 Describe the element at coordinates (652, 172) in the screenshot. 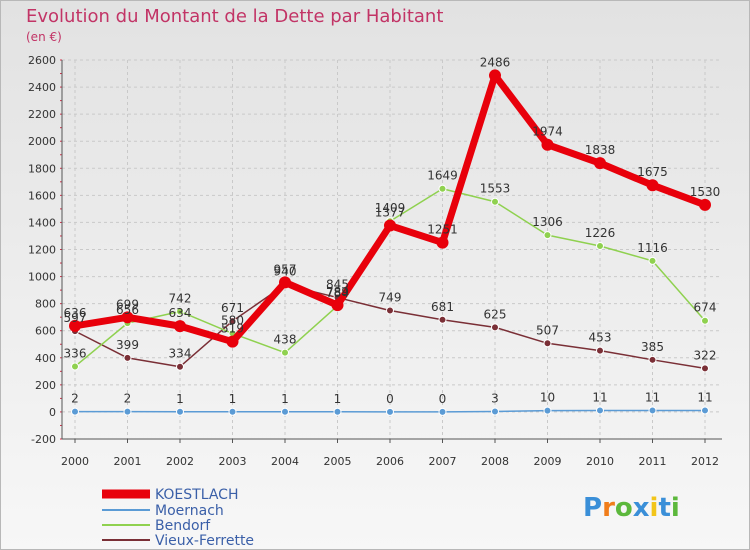

I see `data-label-koestlach: 1675` at that location.